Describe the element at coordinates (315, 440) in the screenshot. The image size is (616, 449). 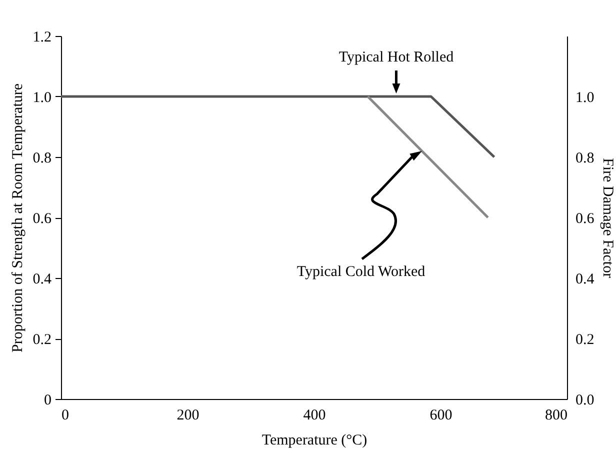
I see `x-axis-title: Temperature (°C)` at that location.